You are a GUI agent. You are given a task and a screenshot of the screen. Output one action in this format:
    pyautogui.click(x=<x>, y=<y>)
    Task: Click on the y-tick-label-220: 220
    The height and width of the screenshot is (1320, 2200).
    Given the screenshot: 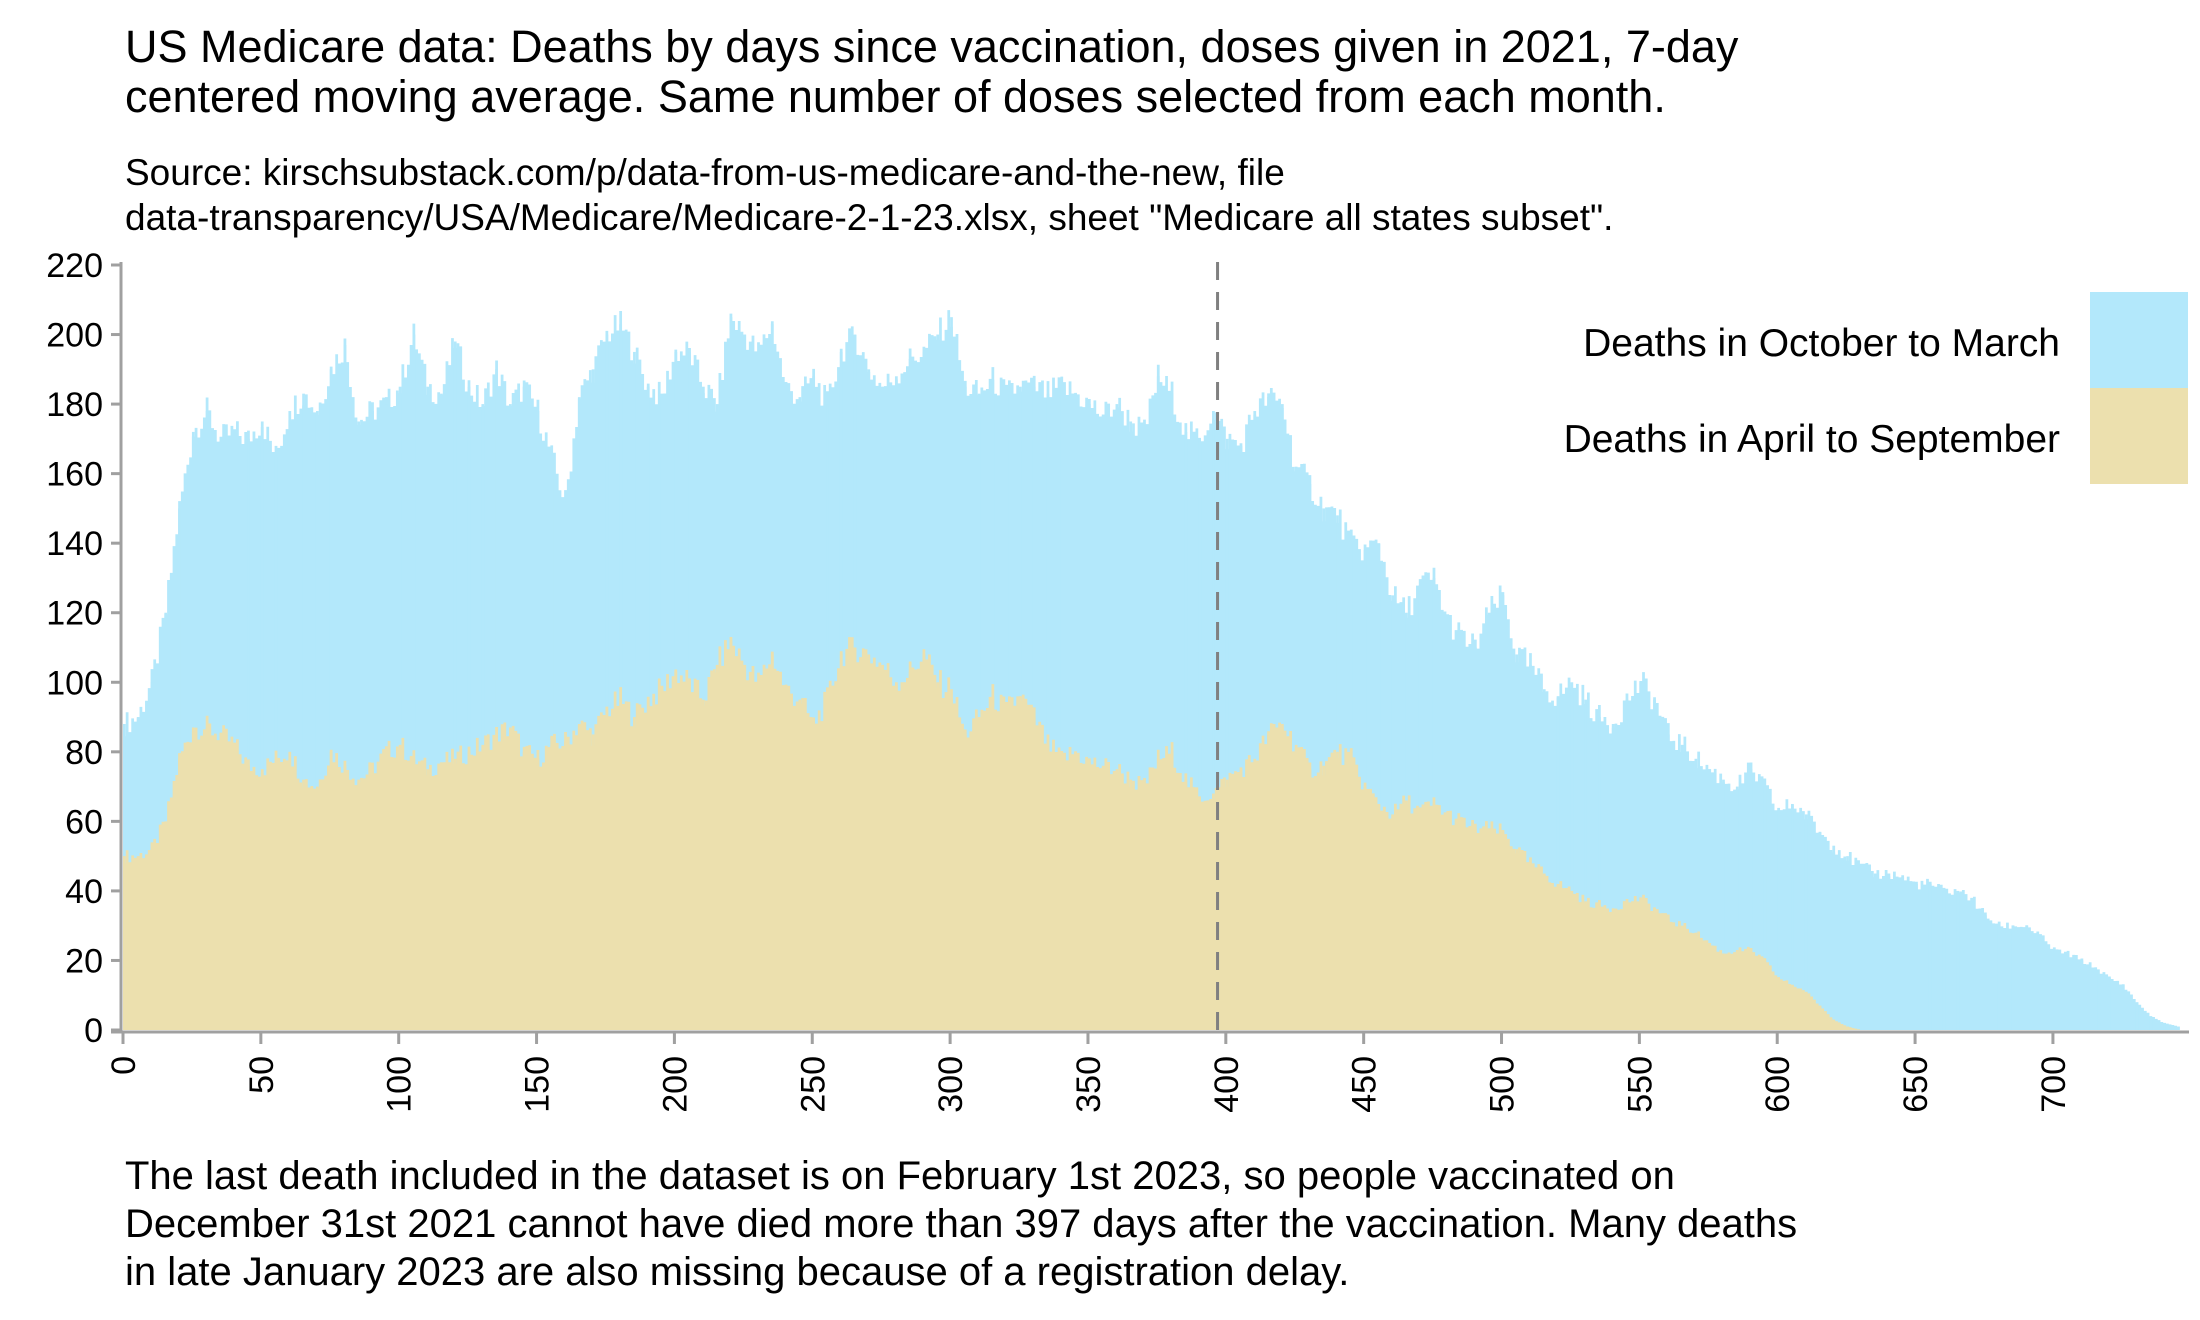 What is the action you would take?
    pyautogui.click(x=74, y=266)
    